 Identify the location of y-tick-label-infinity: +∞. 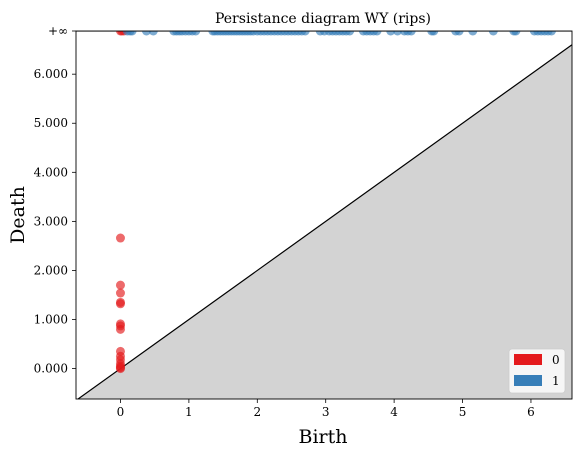
(58, 31).